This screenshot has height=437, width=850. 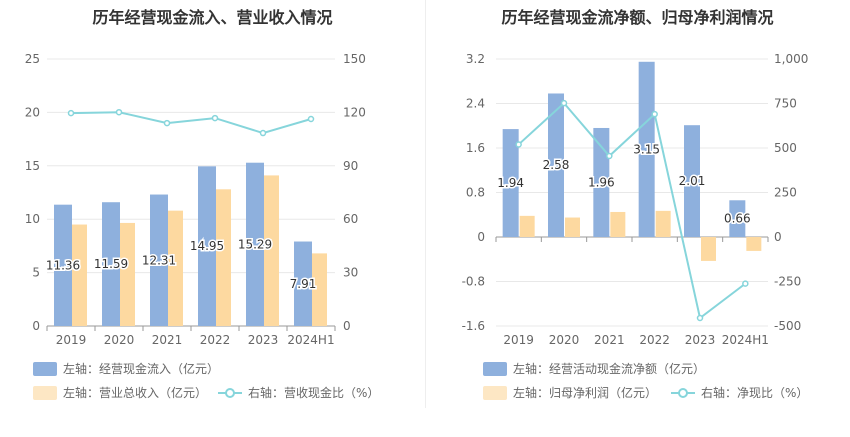 What do you see at coordinates (63, 265) in the screenshot?
I see `data-label: 11.36` at bounding box center [63, 265].